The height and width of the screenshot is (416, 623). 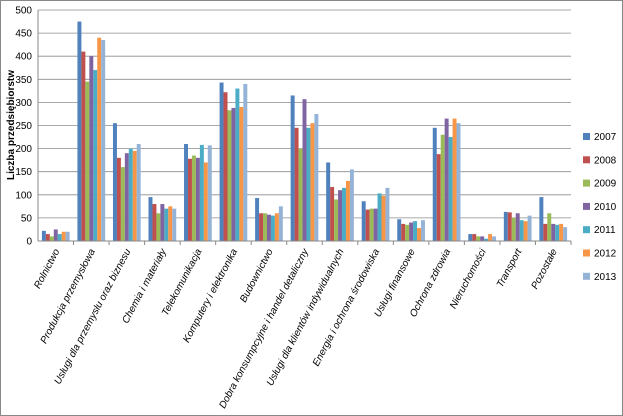 What do you see at coordinates (605, 184) in the screenshot?
I see `legend-label: 2009` at bounding box center [605, 184].